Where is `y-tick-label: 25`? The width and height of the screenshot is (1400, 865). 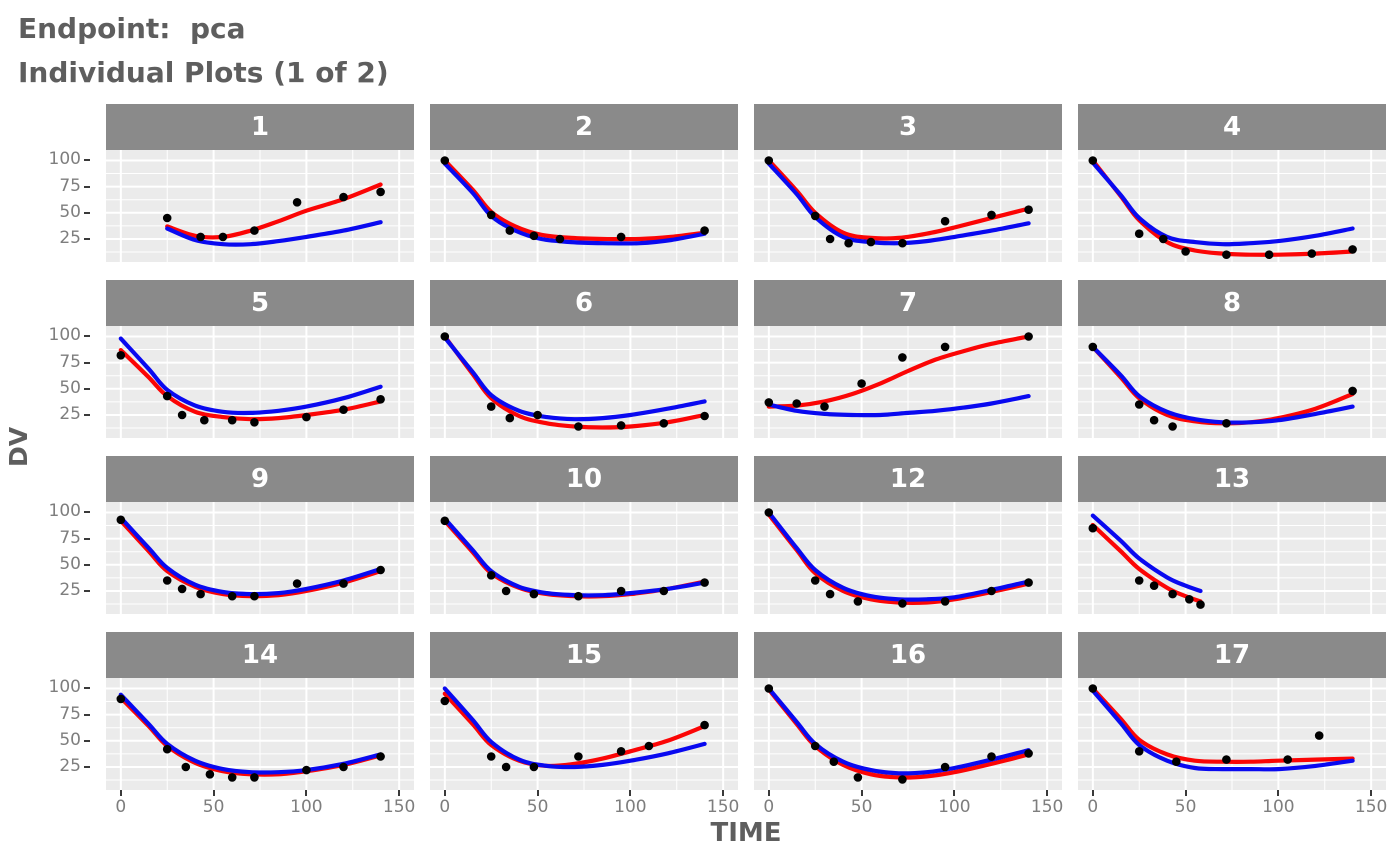
y-tick-label: 25 is located at coordinates (70, 589).